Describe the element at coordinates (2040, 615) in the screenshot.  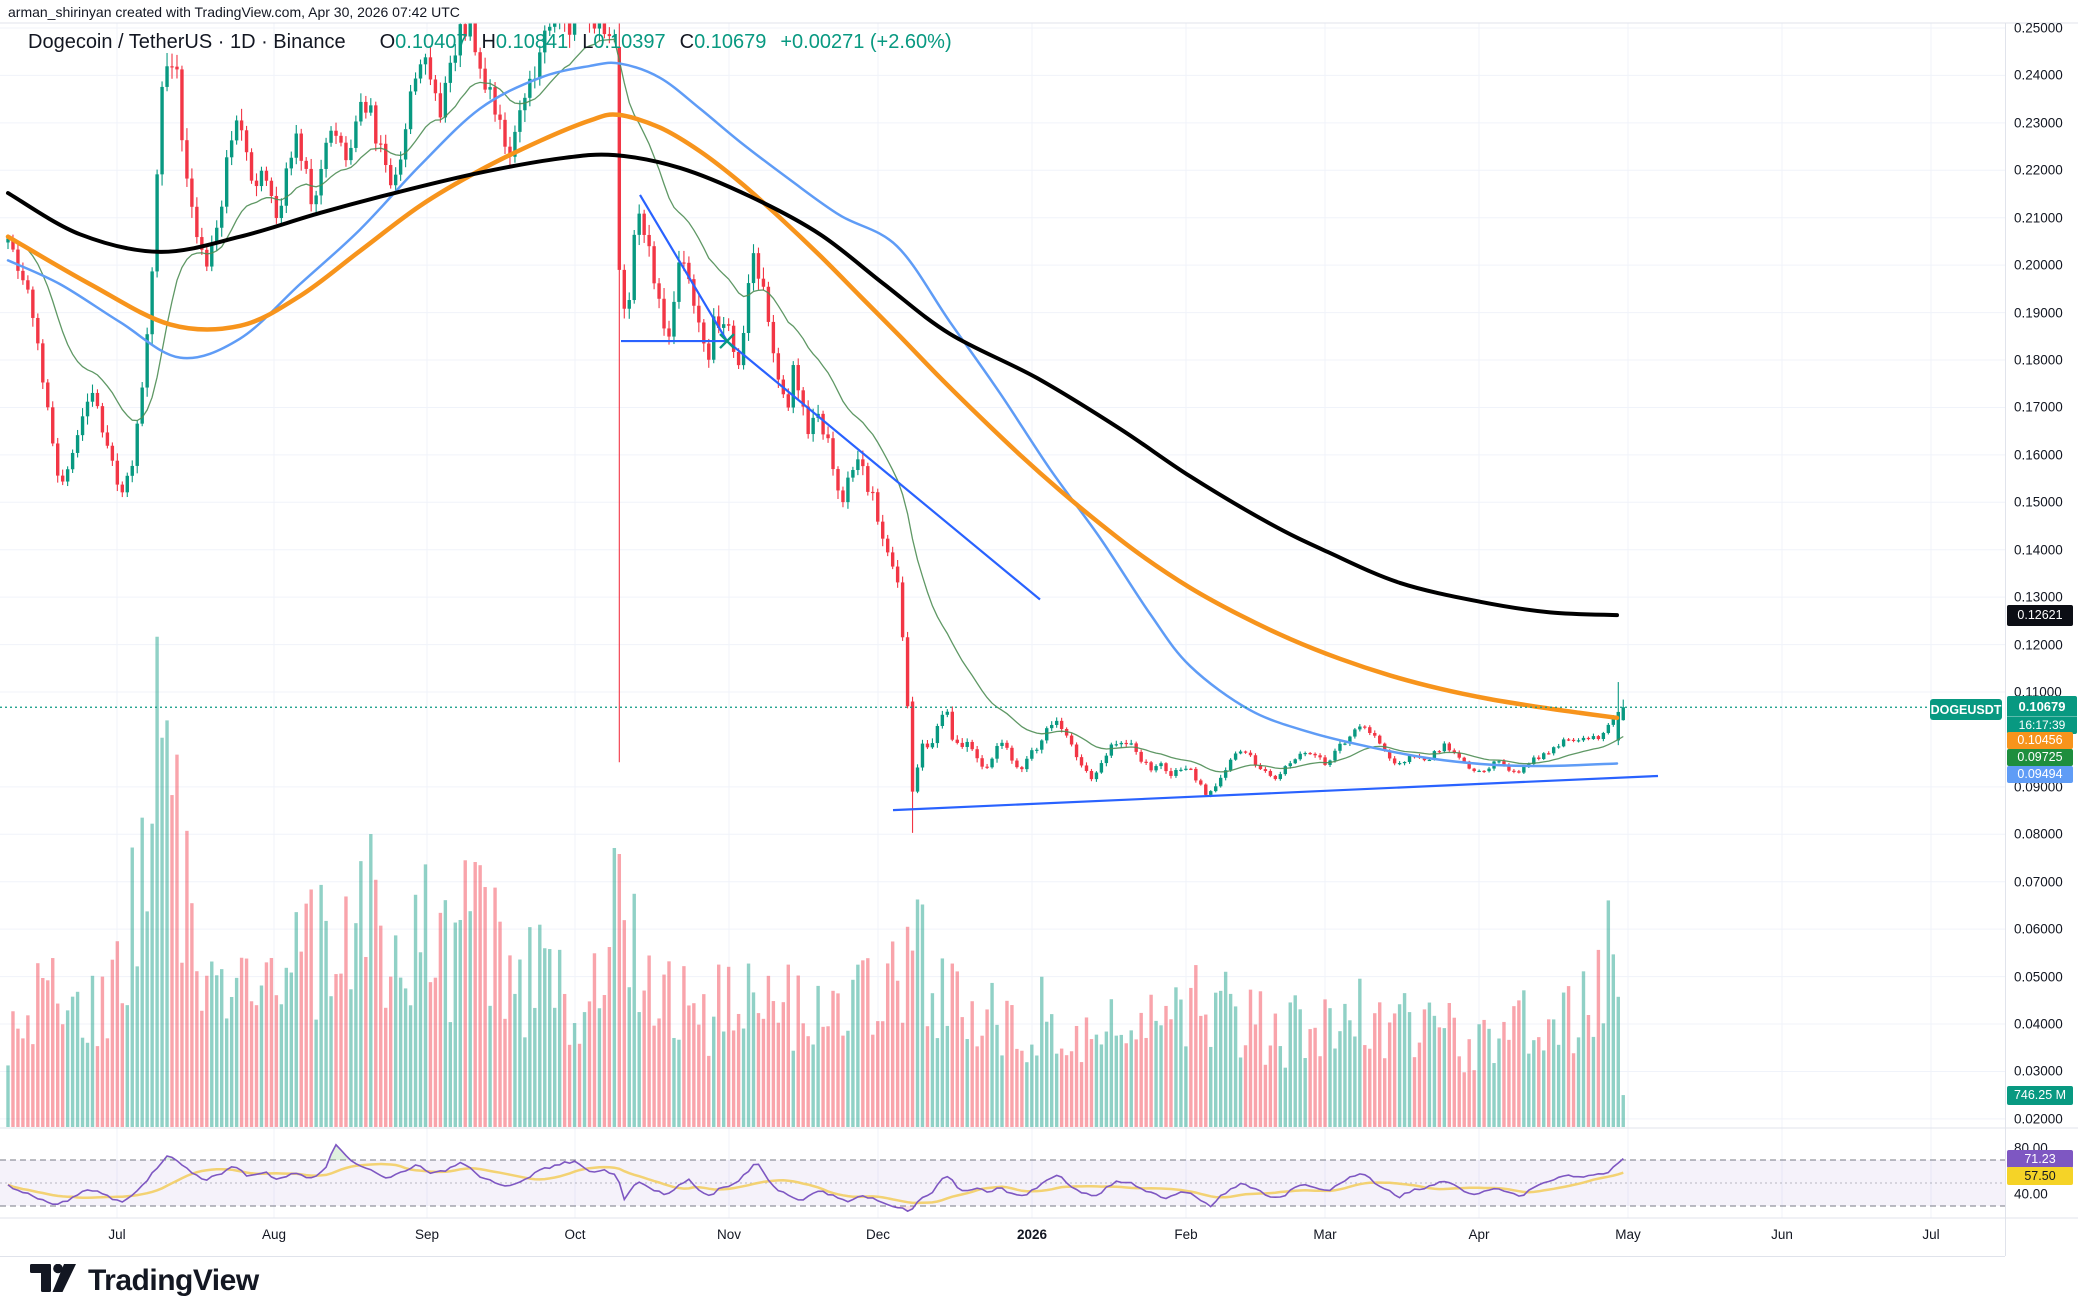
I see `ma200-chip: 0.12621` at that location.